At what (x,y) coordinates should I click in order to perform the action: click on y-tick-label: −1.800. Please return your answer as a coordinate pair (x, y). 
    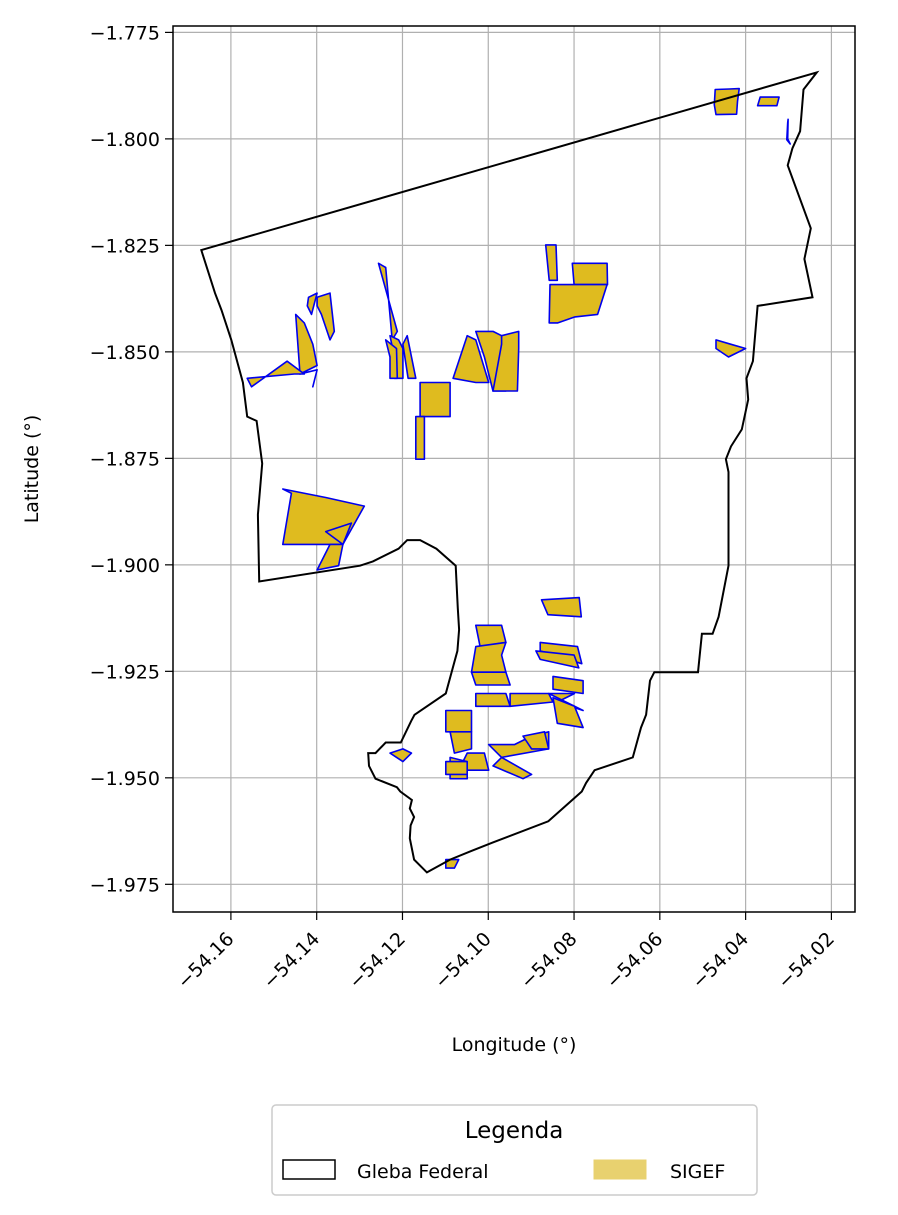
    Looking at the image, I should click on (125, 140).